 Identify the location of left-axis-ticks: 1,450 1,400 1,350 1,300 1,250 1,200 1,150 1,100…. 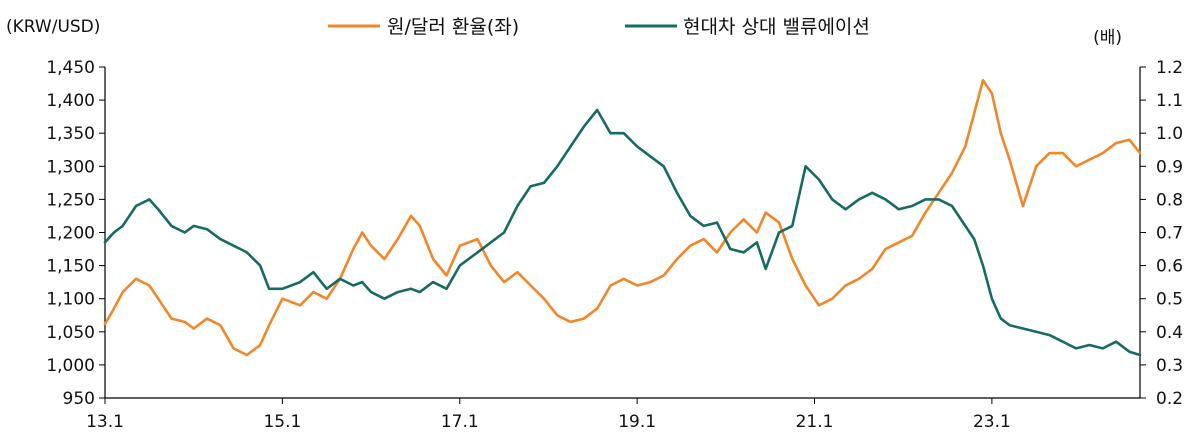
(75, 233).